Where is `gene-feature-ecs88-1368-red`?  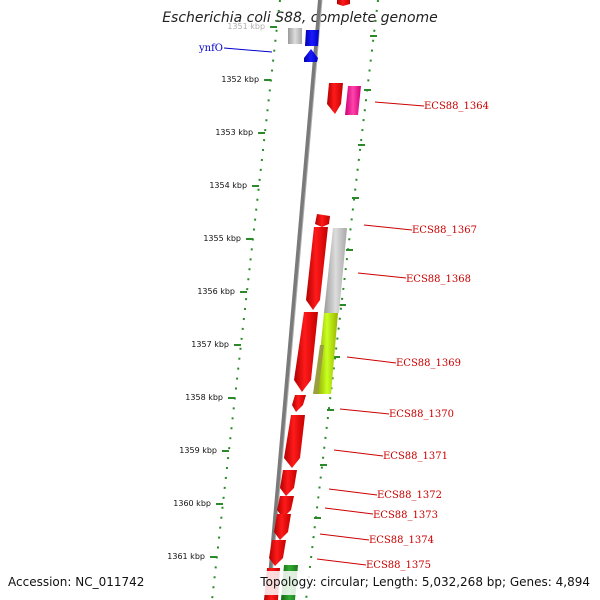 gene-feature-ecs88-1368-red is located at coordinates (306, 352).